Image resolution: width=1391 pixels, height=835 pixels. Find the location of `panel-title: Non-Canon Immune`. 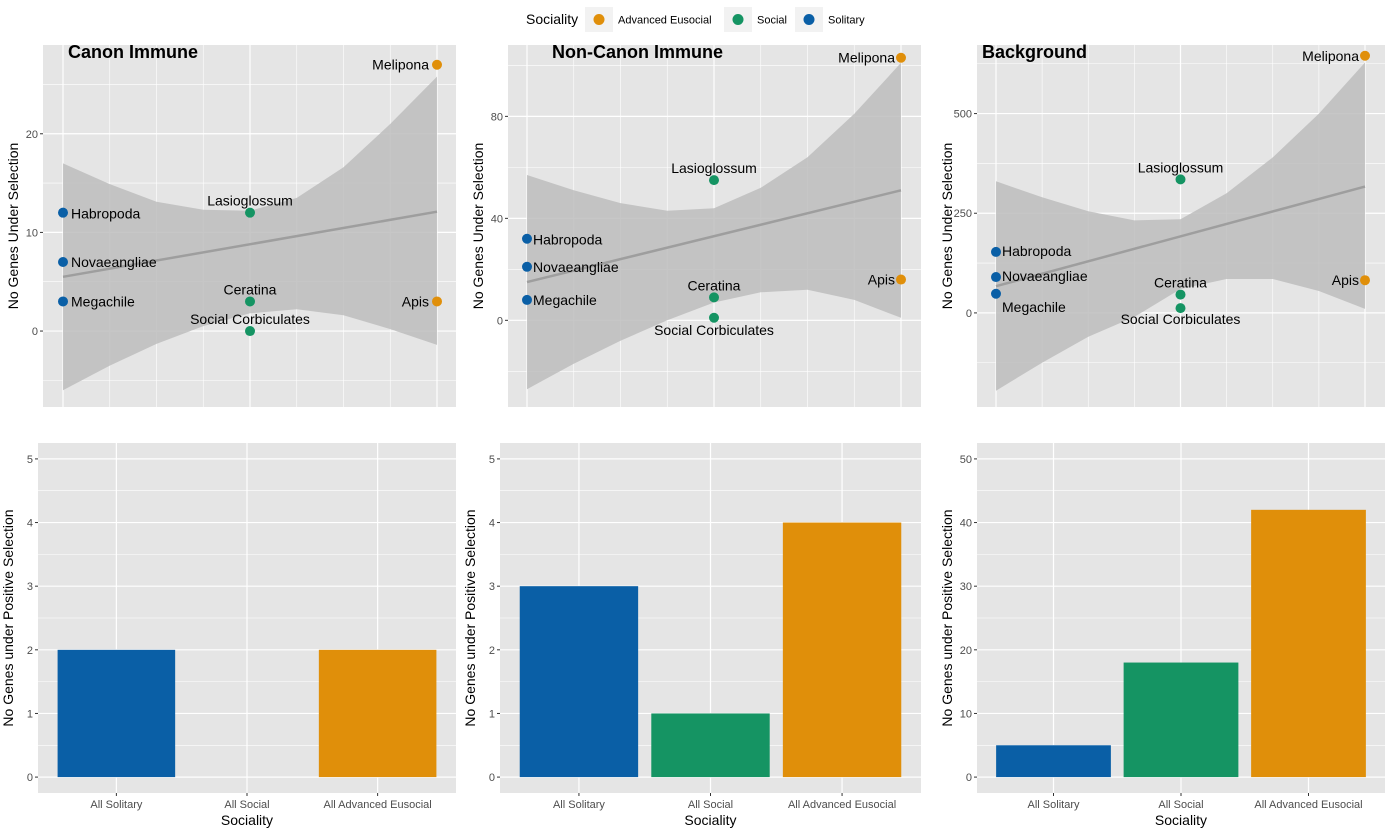

panel-title: Non-Canon Immune is located at coordinates (637, 52).